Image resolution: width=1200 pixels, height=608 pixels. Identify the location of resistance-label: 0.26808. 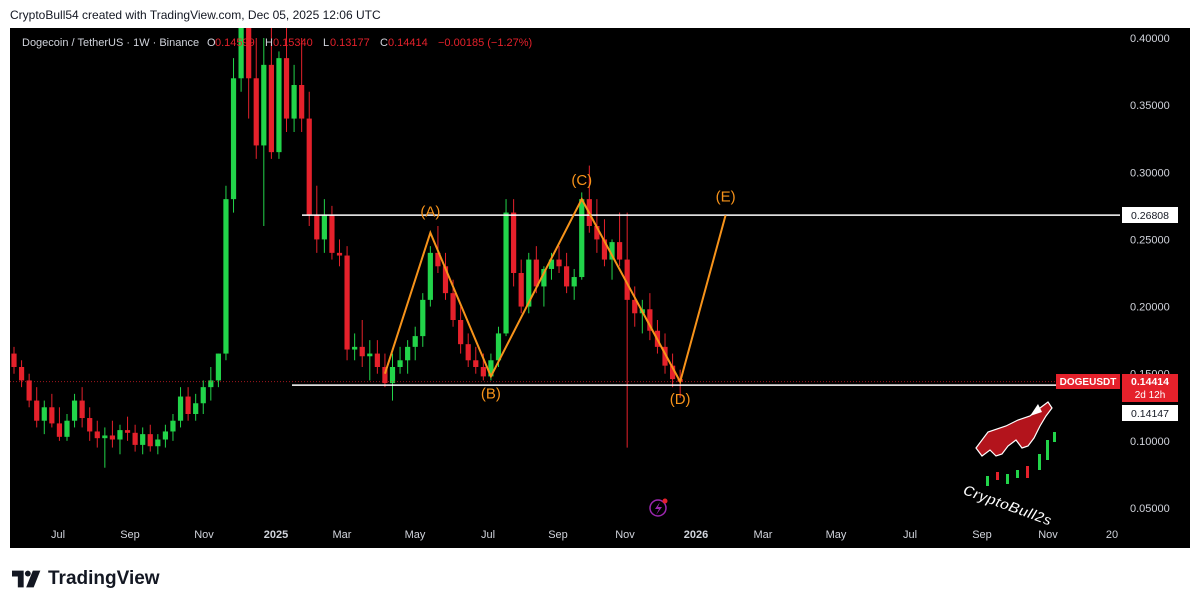
(1150, 216).